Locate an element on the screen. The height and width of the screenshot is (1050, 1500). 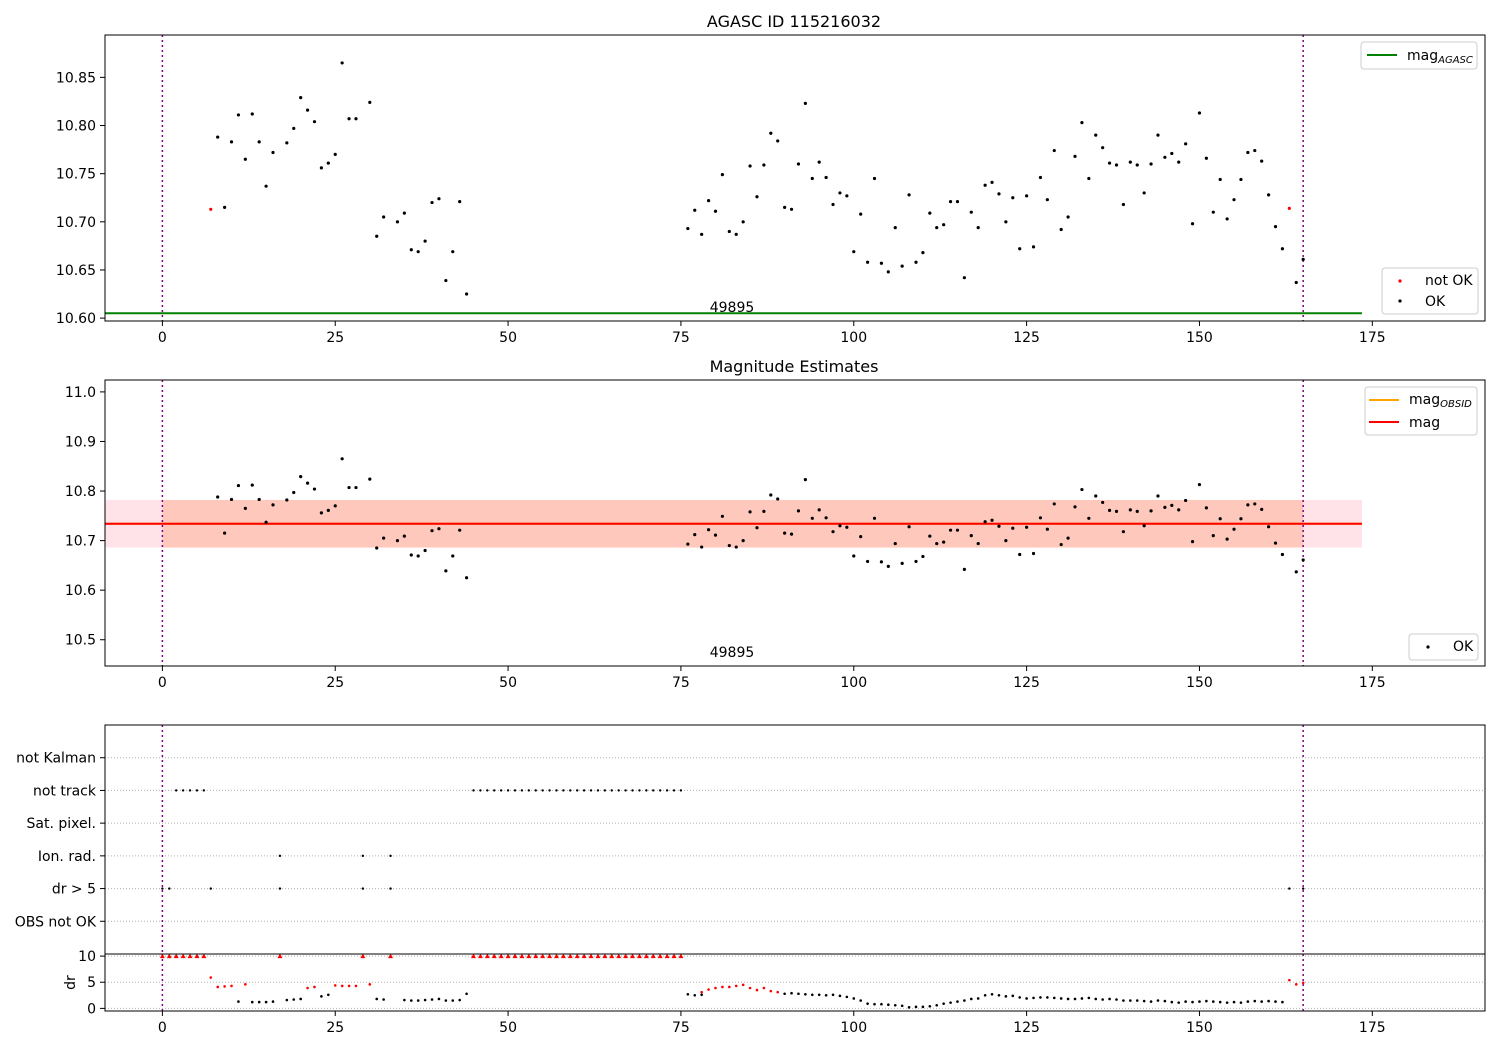
x-tick-label: 100 is located at coordinates (853, 683).